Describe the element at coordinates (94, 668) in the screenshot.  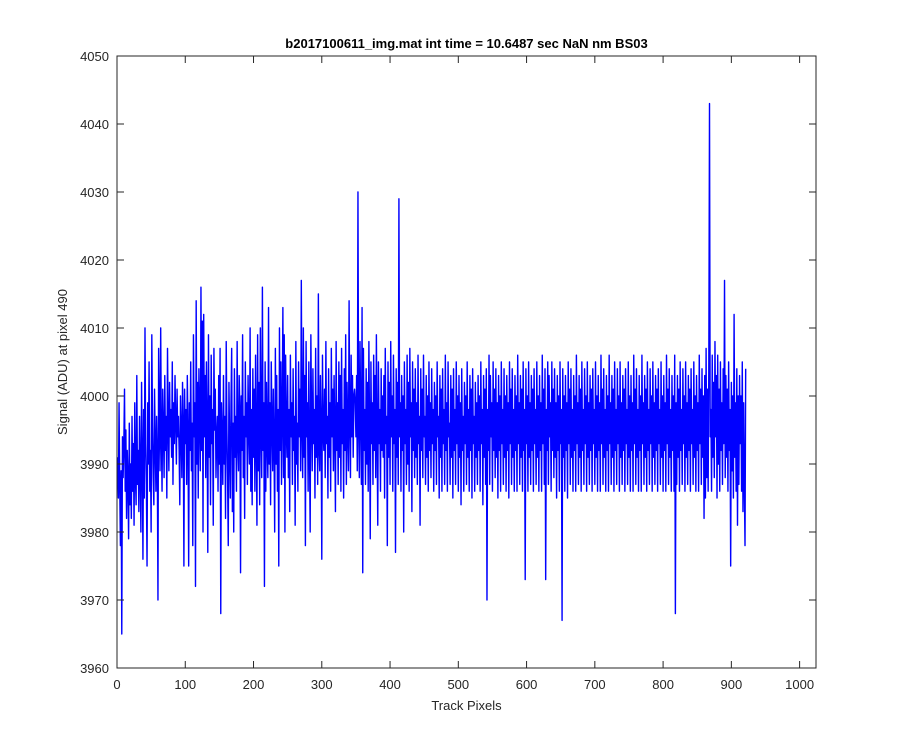
I see `y-tick-label: 3960` at that location.